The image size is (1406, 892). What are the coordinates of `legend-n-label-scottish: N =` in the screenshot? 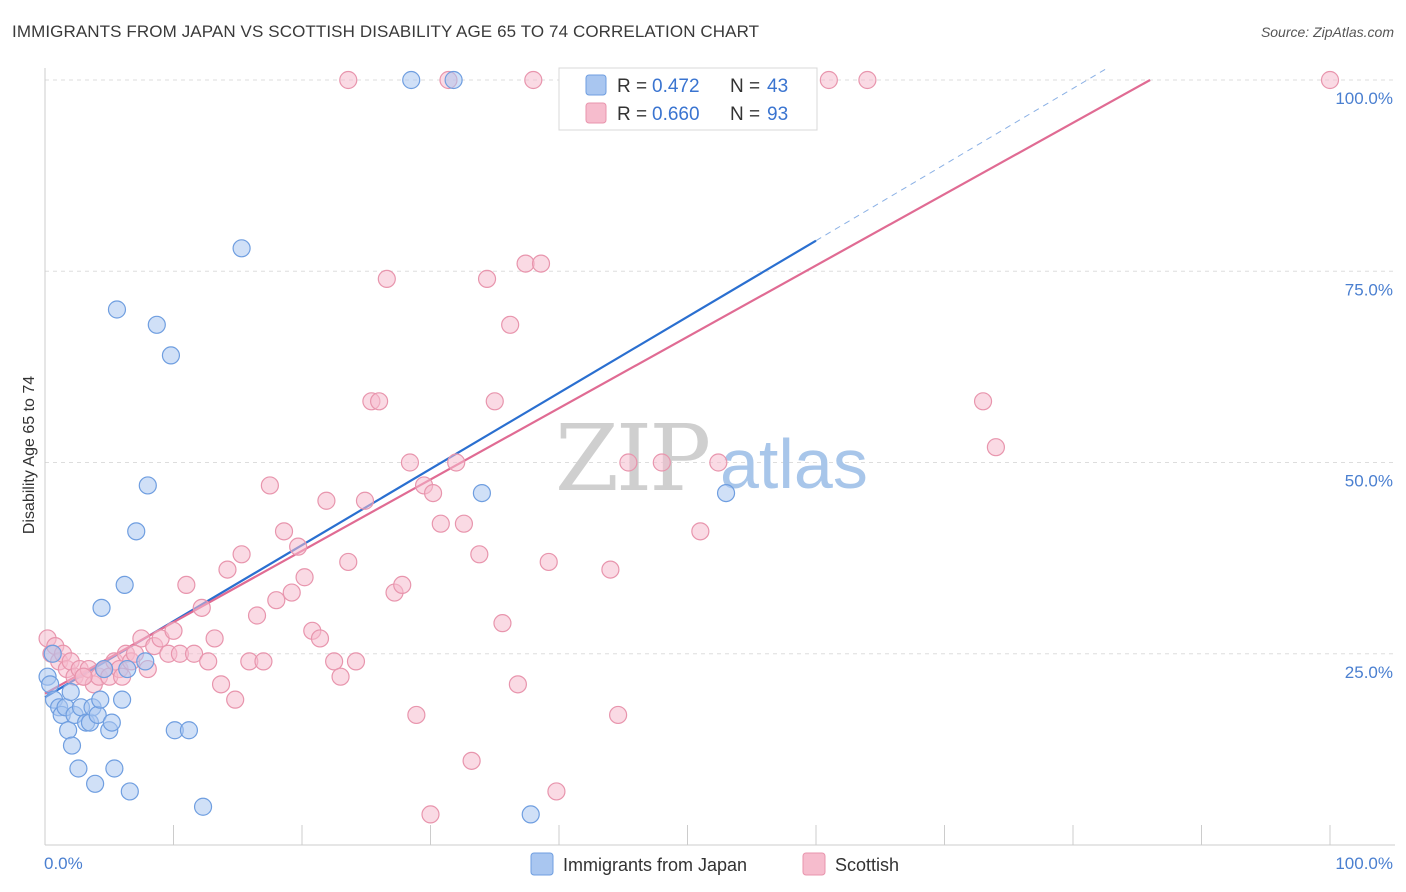 It's located at (745, 114).